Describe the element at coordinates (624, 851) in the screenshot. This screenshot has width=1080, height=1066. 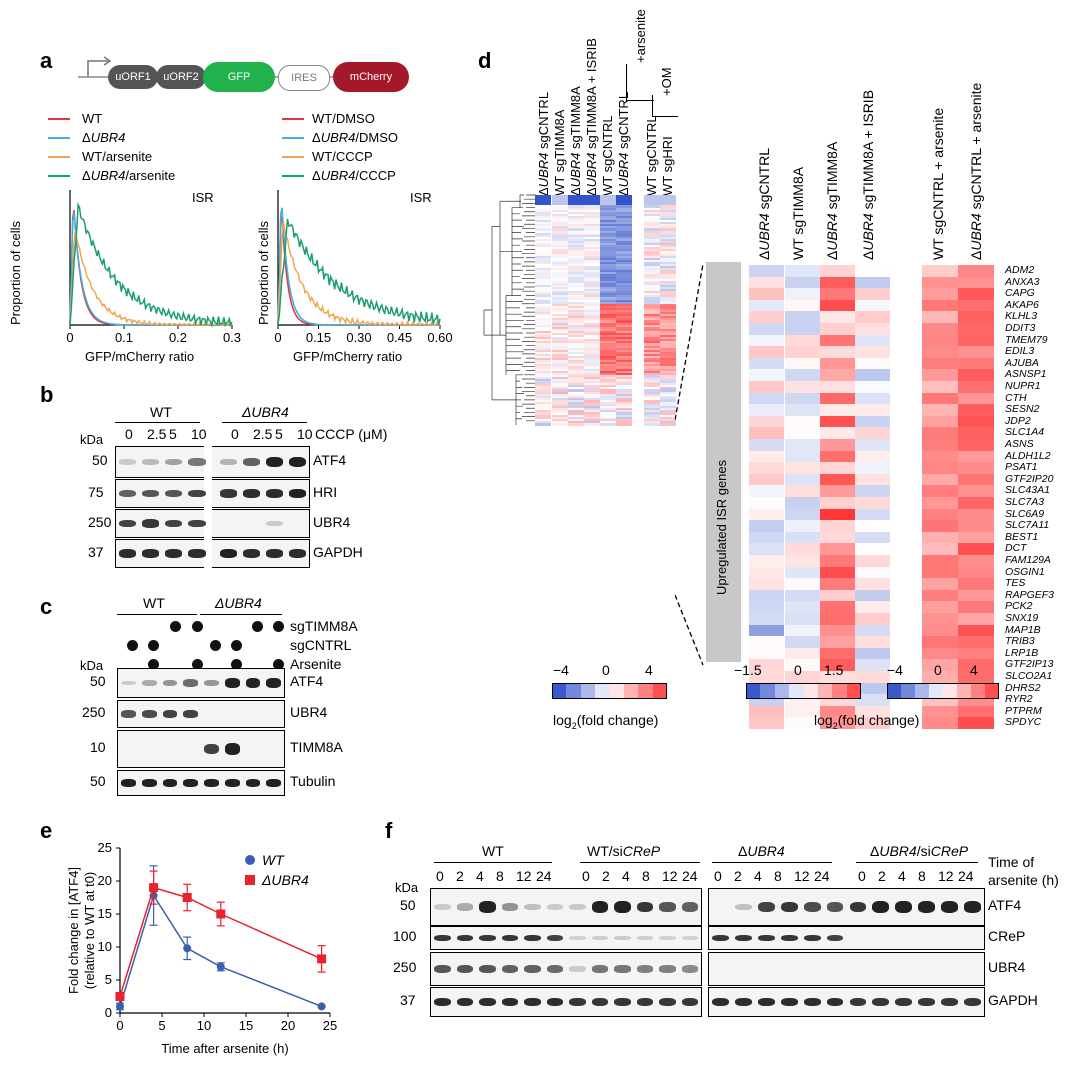
I see `f-group-label: WT/siCReP` at that location.